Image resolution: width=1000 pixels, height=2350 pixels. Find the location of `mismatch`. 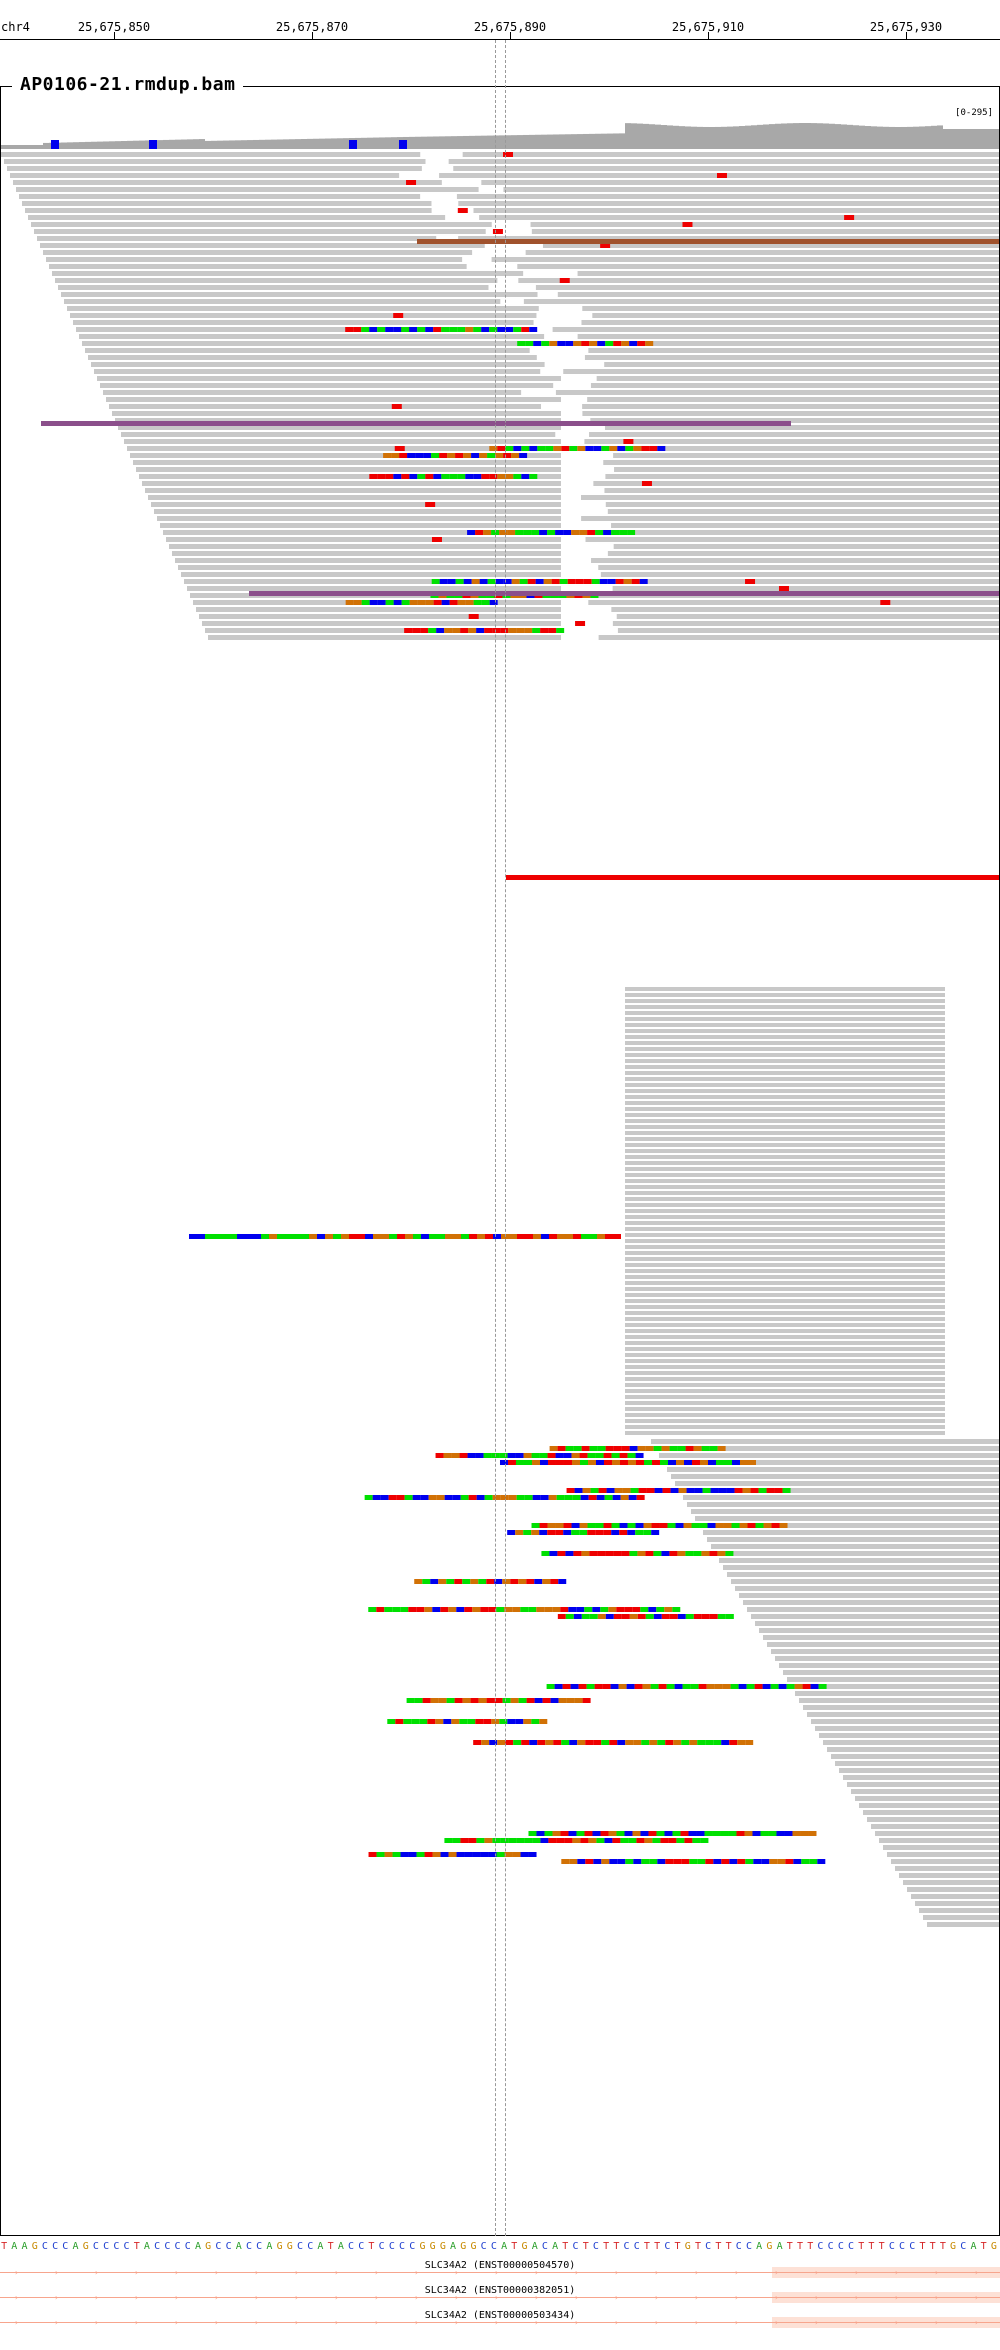

mismatch is located at coordinates (646, 483).